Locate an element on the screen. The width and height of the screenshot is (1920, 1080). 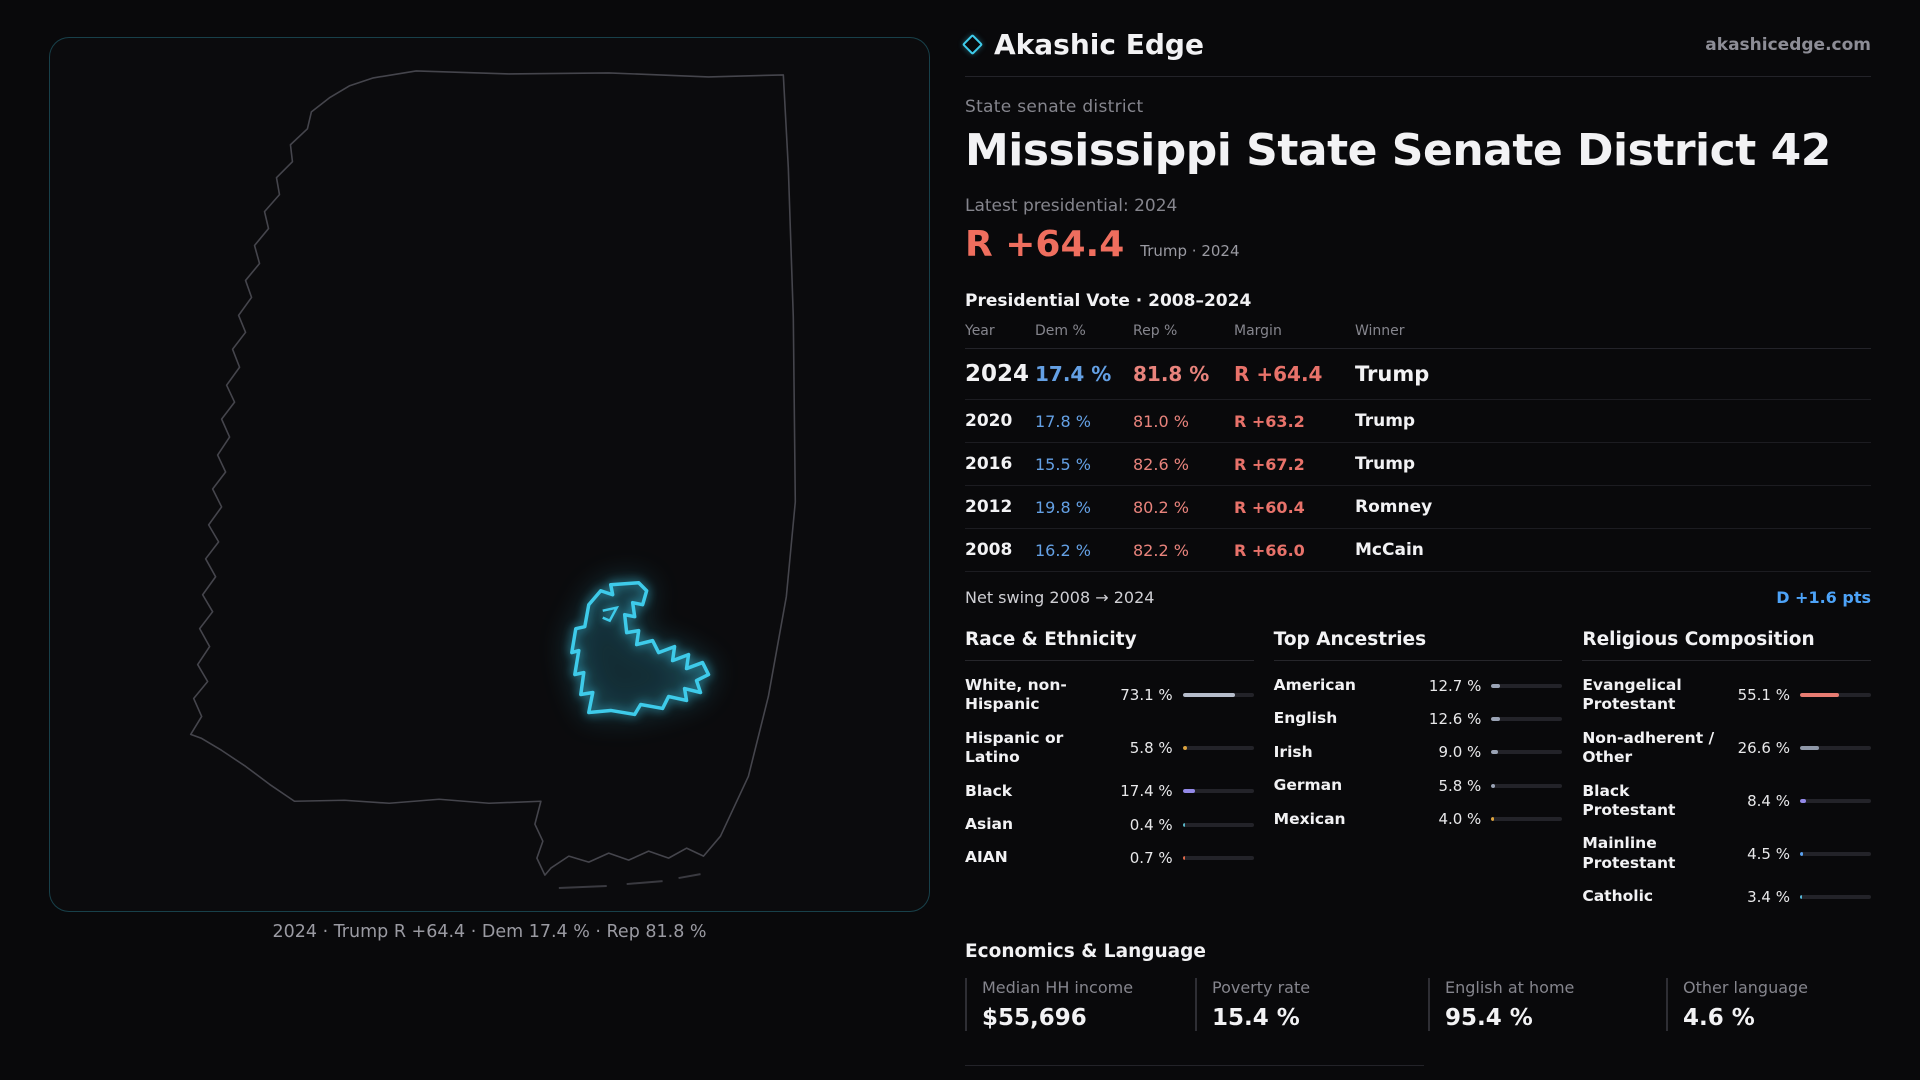
table-row: 2012 19.8 % 80.2 % R +60.4 Romney is located at coordinates (1418, 507).